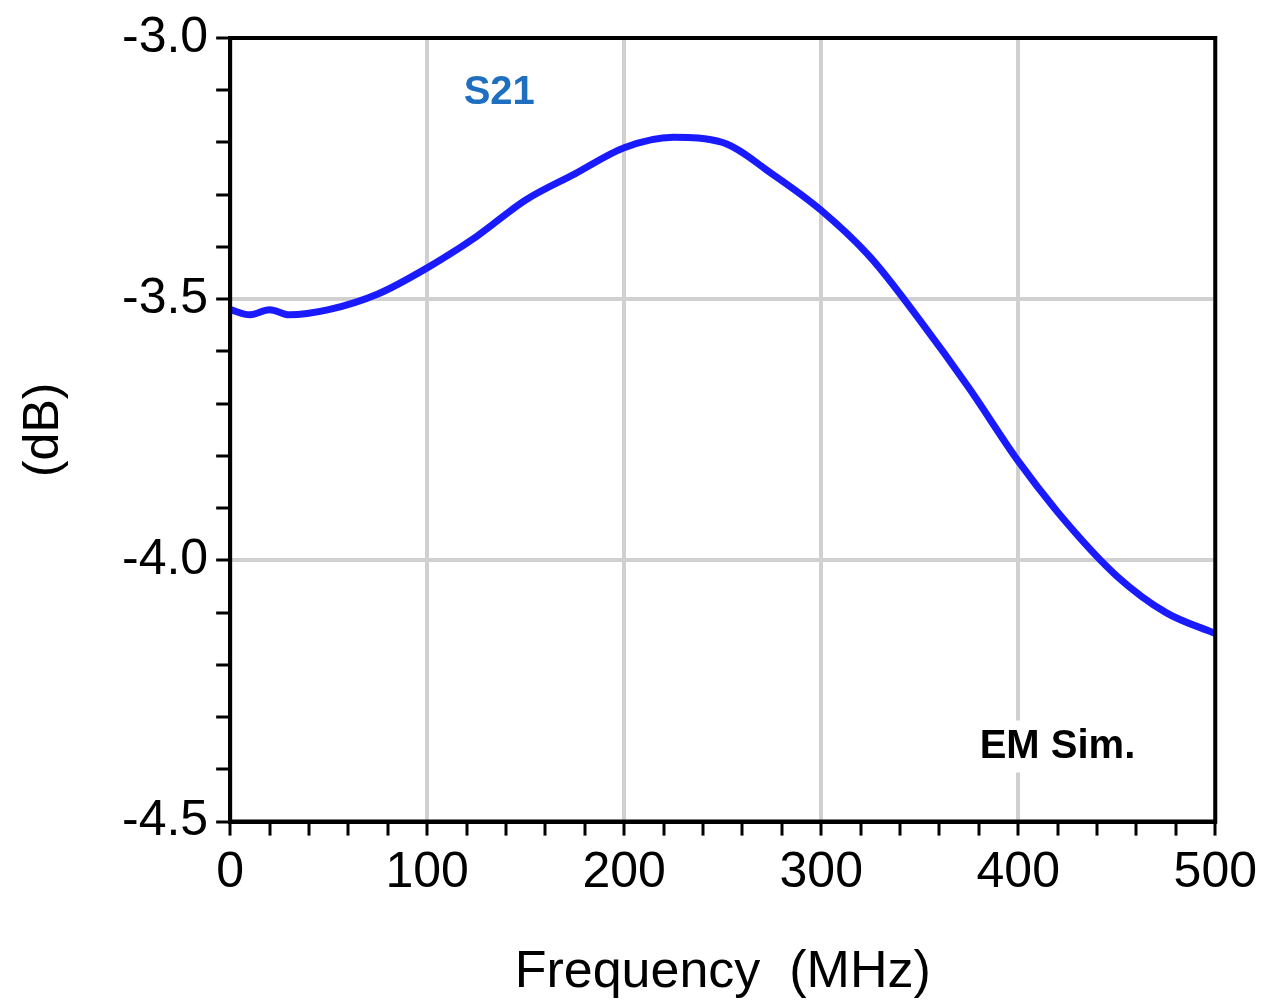  What do you see at coordinates (1018, 870) in the screenshot?
I see `x-tick-label: 400` at bounding box center [1018, 870].